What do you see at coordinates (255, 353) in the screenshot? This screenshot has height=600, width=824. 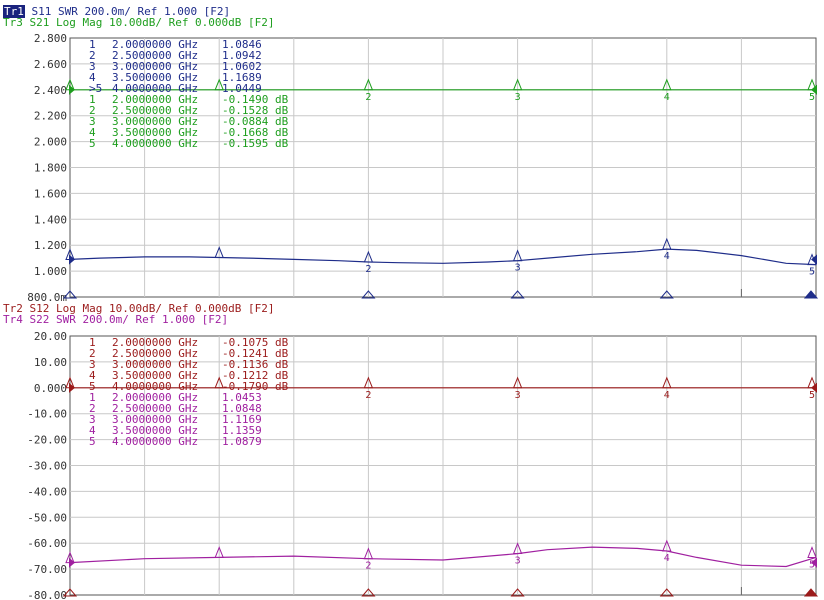 I see `marker-row-value: -0.1241 dB` at bounding box center [255, 353].